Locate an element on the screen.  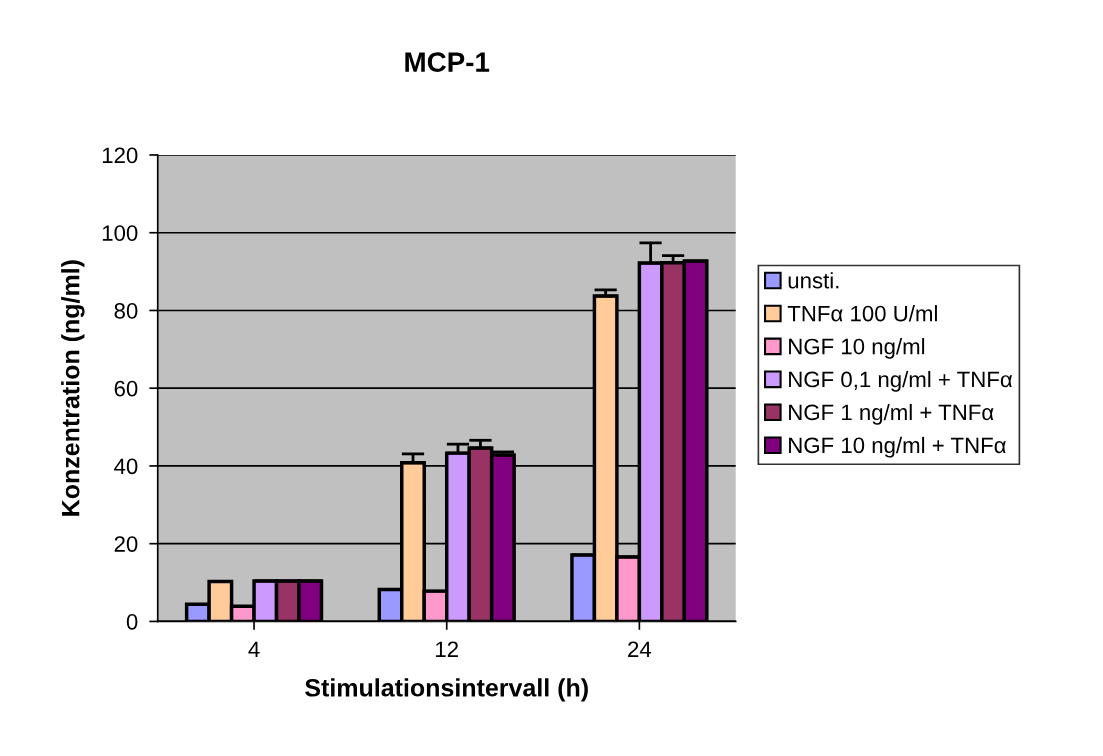
y-tick-label: 120 is located at coordinates (120, 155).